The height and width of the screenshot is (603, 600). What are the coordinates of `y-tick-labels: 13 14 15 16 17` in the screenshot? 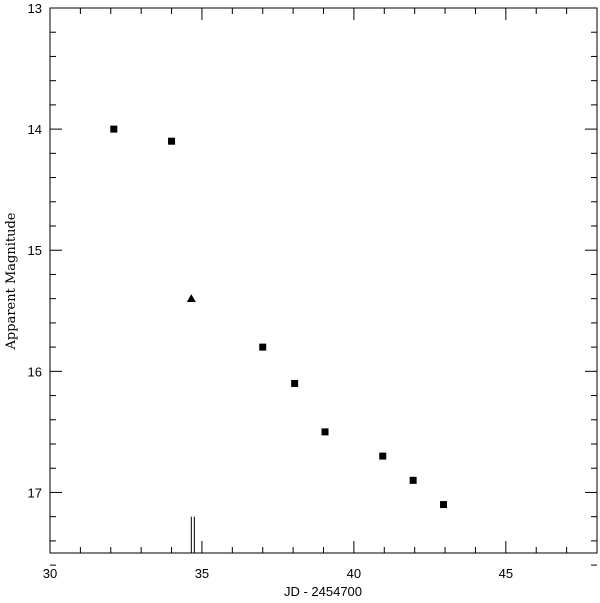 It's located at (35, 250).